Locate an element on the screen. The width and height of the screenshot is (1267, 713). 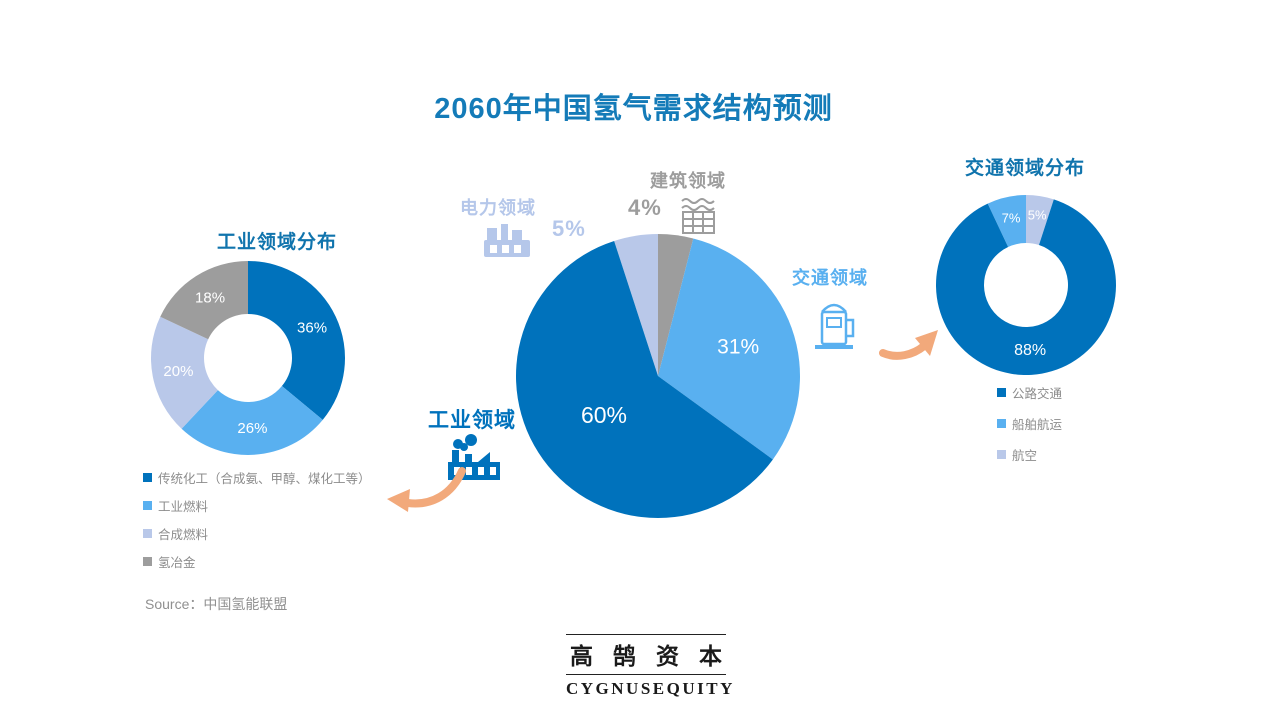
legend-item: 公路交通 is located at coordinates (1029, 392).